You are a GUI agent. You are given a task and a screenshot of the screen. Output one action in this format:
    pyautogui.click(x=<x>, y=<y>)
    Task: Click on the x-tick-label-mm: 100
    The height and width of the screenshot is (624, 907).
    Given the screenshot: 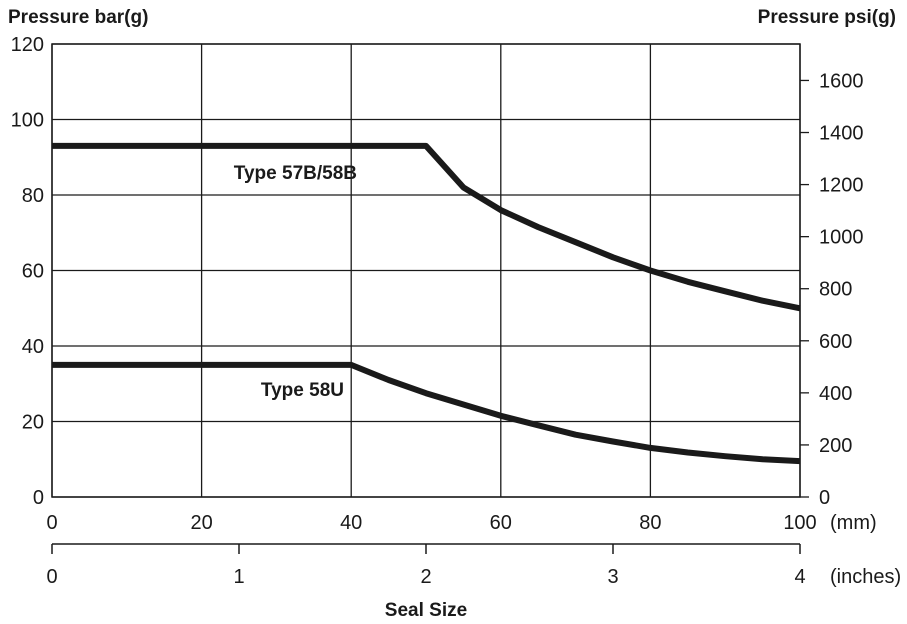 What is the action you would take?
    pyautogui.click(x=799, y=523)
    